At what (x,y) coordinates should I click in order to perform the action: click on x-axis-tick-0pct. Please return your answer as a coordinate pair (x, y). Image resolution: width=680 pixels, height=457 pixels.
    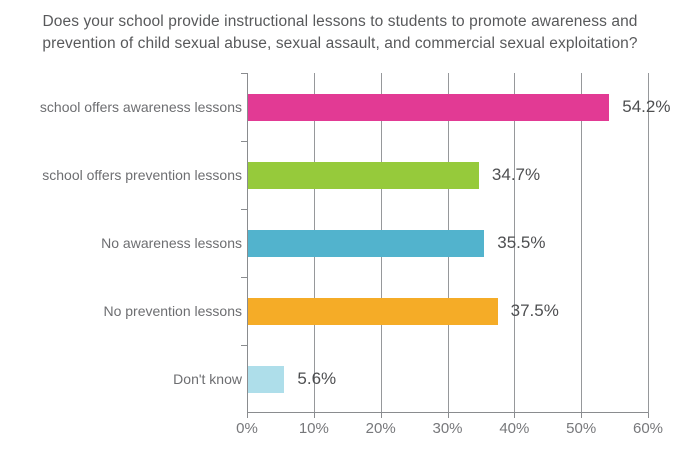
    Looking at the image, I should click on (247, 415).